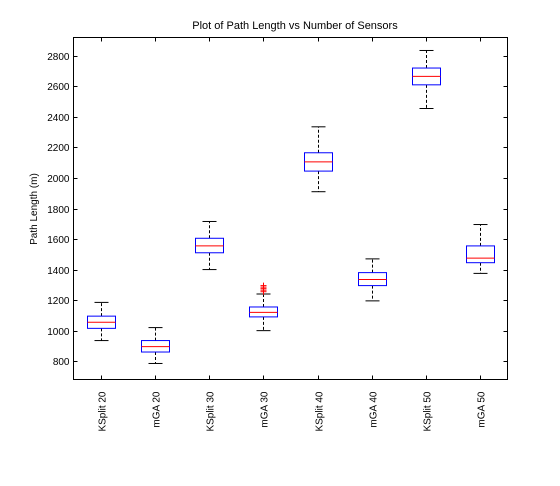  What do you see at coordinates (58, 301) in the screenshot?
I see `y-tick-label: 1200` at bounding box center [58, 301].